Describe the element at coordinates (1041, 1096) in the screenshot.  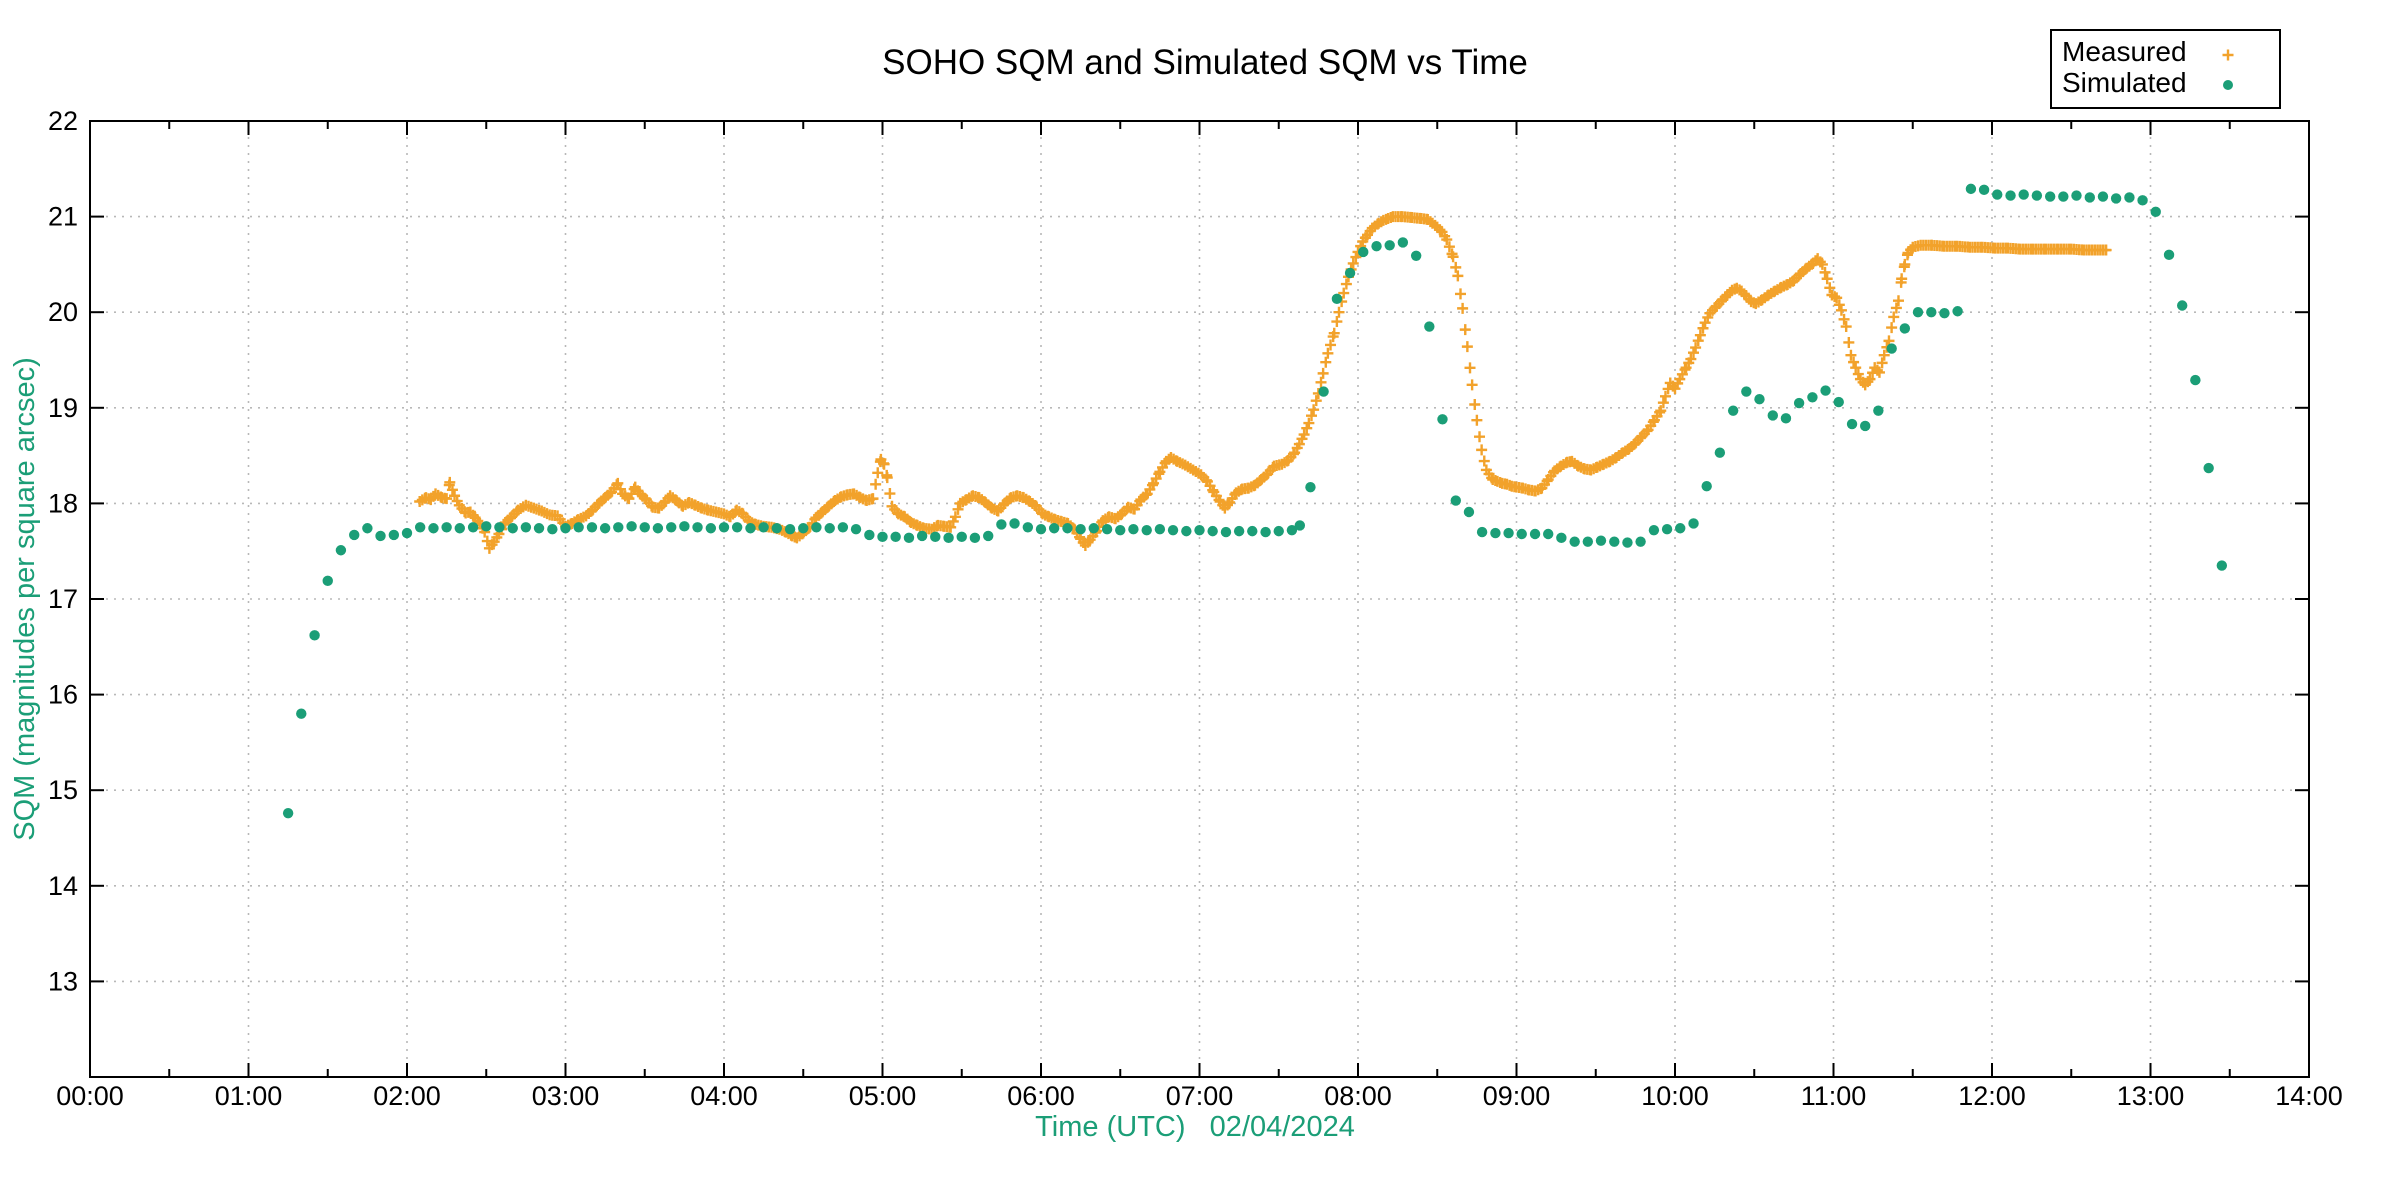
I see `x-tick-label: 06:00` at that location.